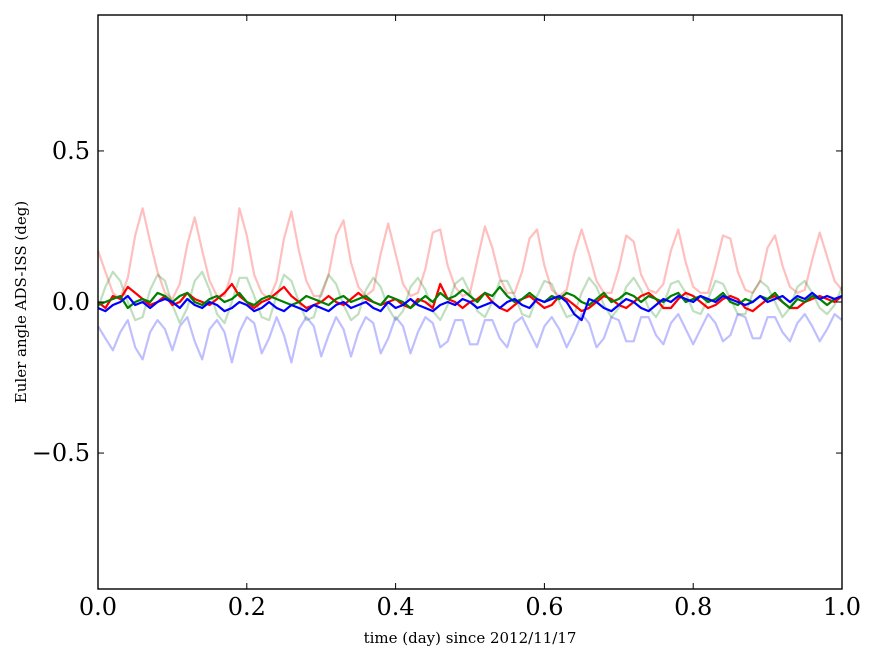 The width and height of the screenshot is (875, 662). Describe the element at coordinates (544, 607) in the screenshot. I see `x-tick-label: 0.6` at that location.